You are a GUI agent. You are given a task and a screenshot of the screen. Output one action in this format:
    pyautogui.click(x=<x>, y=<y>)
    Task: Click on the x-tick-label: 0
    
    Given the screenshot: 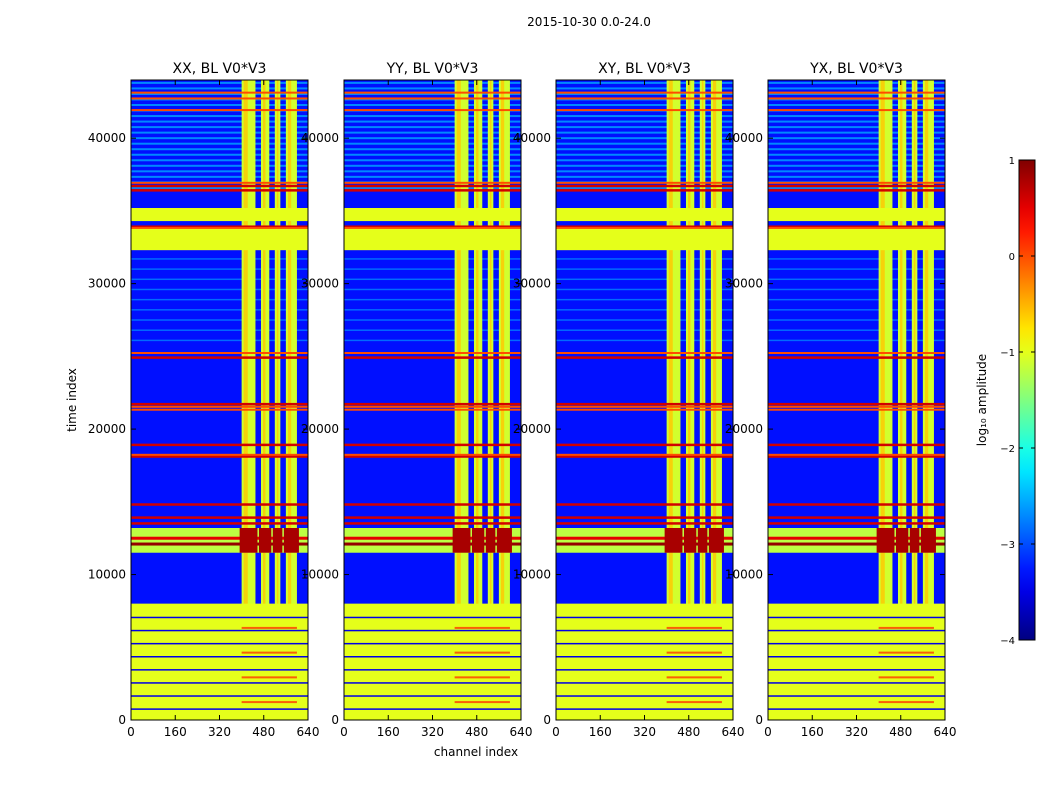 What is the action you would take?
    pyautogui.click(x=344, y=732)
    